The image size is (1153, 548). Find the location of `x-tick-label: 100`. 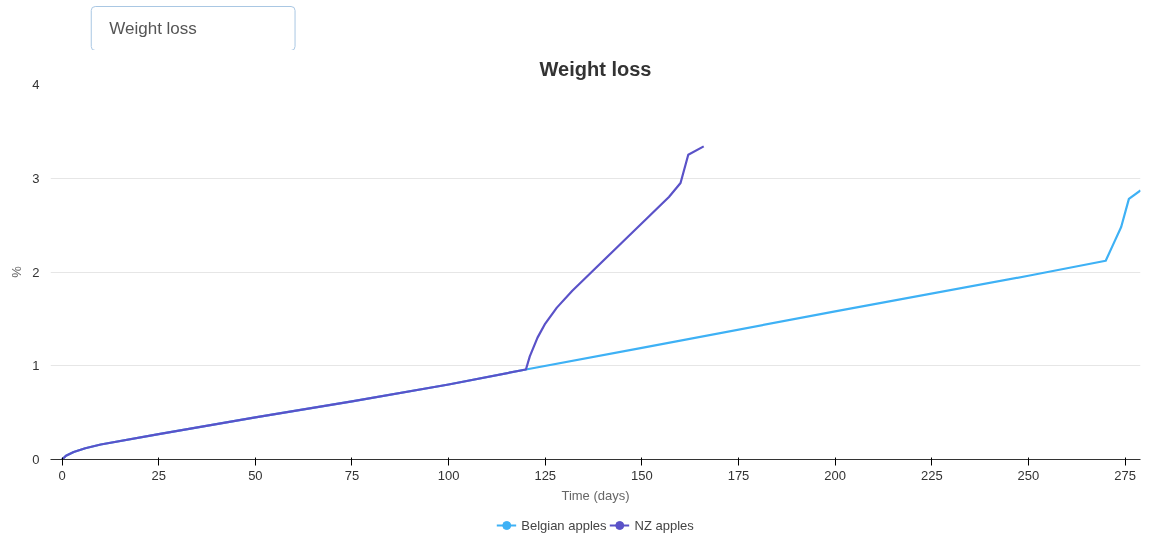

x-tick-label: 100 is located at coordinates (448, 475).